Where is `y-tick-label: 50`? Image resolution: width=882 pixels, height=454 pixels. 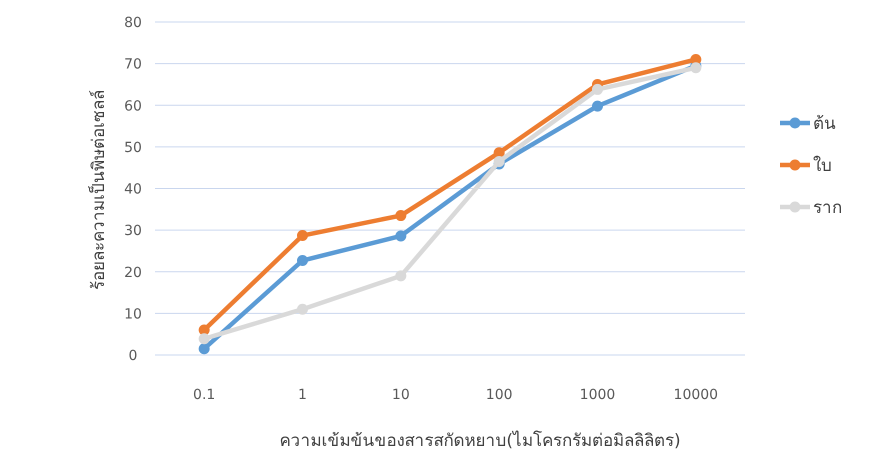 y-tick-label: 50 is located at coordinates (133, 148).